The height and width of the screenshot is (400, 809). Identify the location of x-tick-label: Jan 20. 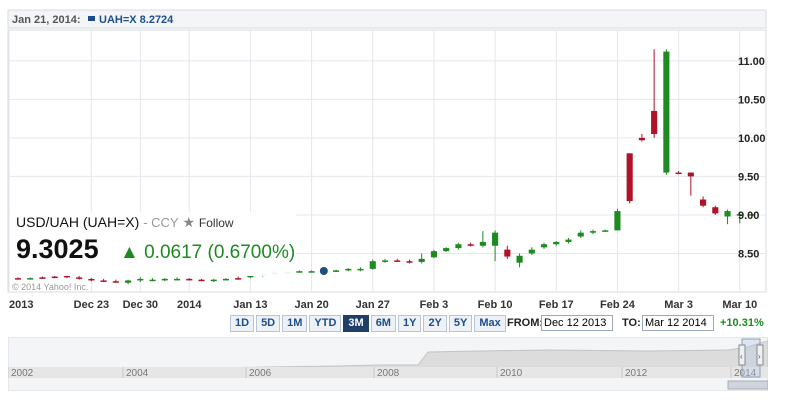
(311, 304).